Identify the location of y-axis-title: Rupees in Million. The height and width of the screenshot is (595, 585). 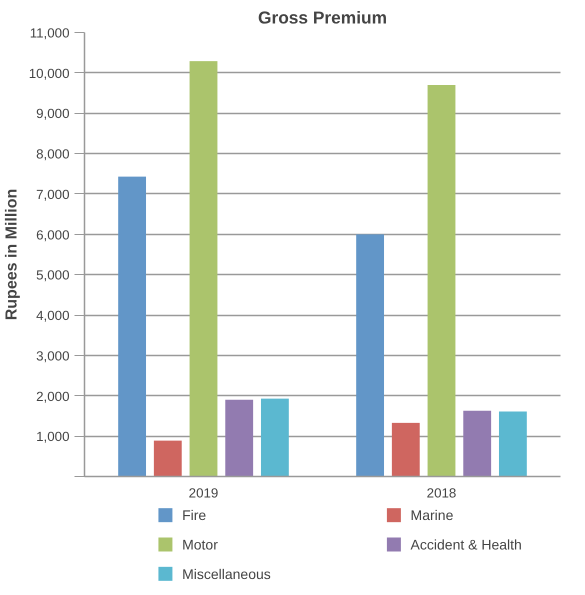
(12, 254).